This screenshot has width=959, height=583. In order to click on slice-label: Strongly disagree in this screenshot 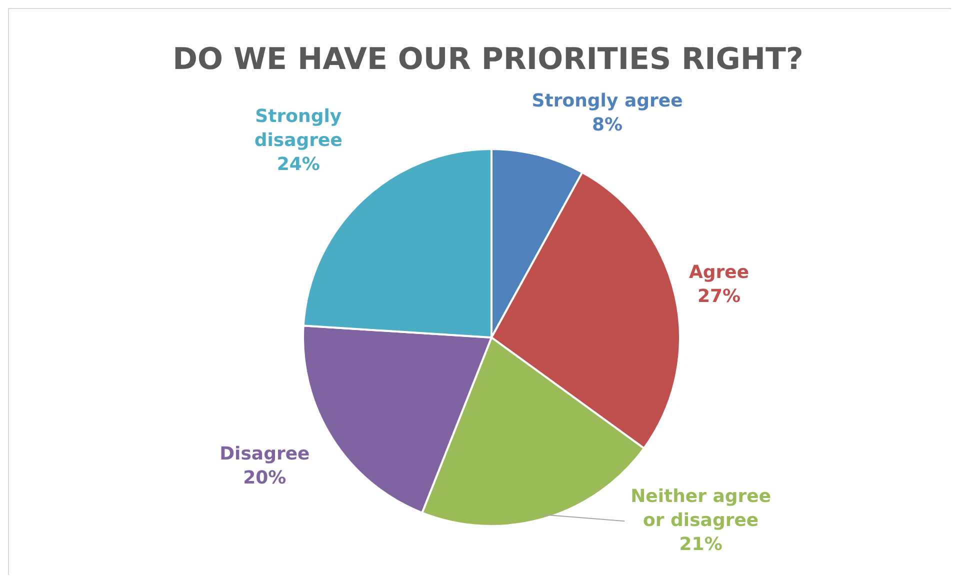, I will do `click(298, 129)`.